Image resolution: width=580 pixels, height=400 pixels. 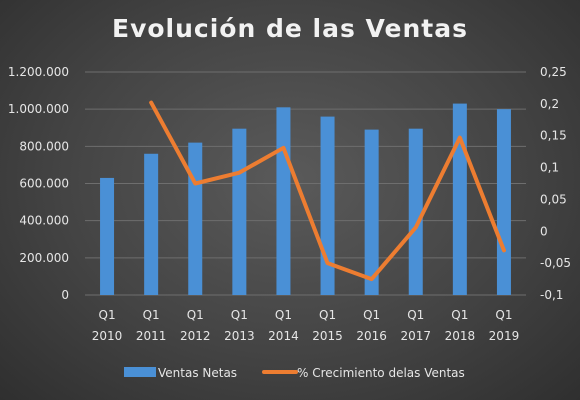 What do you see at coordinates (44, 258) in the screenshot?
I see `y-left-tick-label: 200.000` at bounding box center [44, 258].